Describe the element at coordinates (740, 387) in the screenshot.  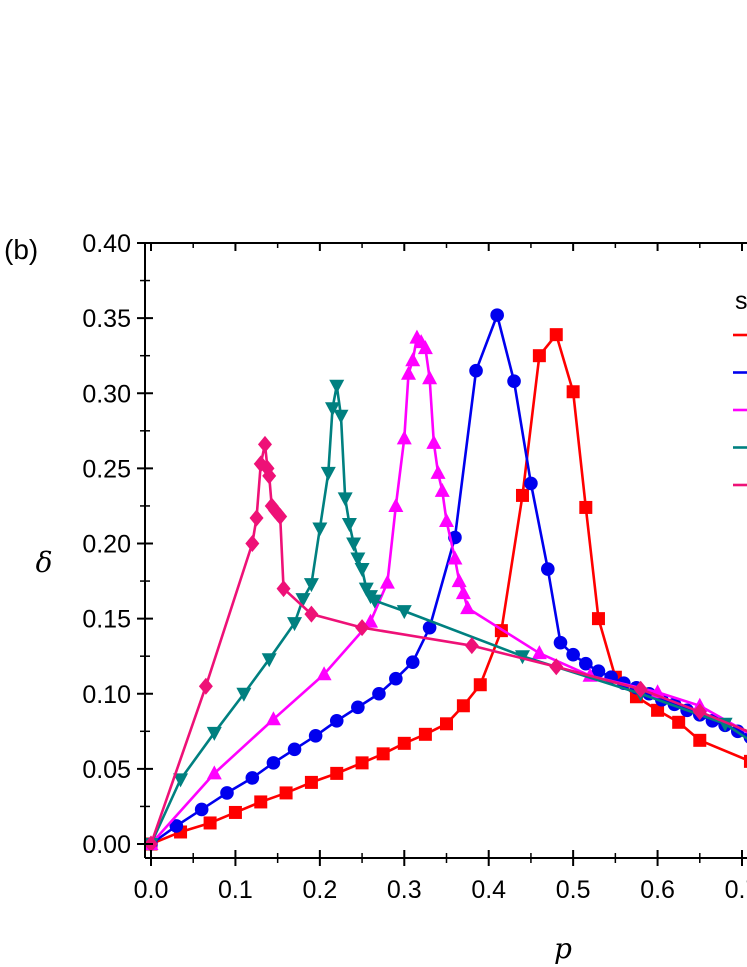
I see `legend: s` at that location.